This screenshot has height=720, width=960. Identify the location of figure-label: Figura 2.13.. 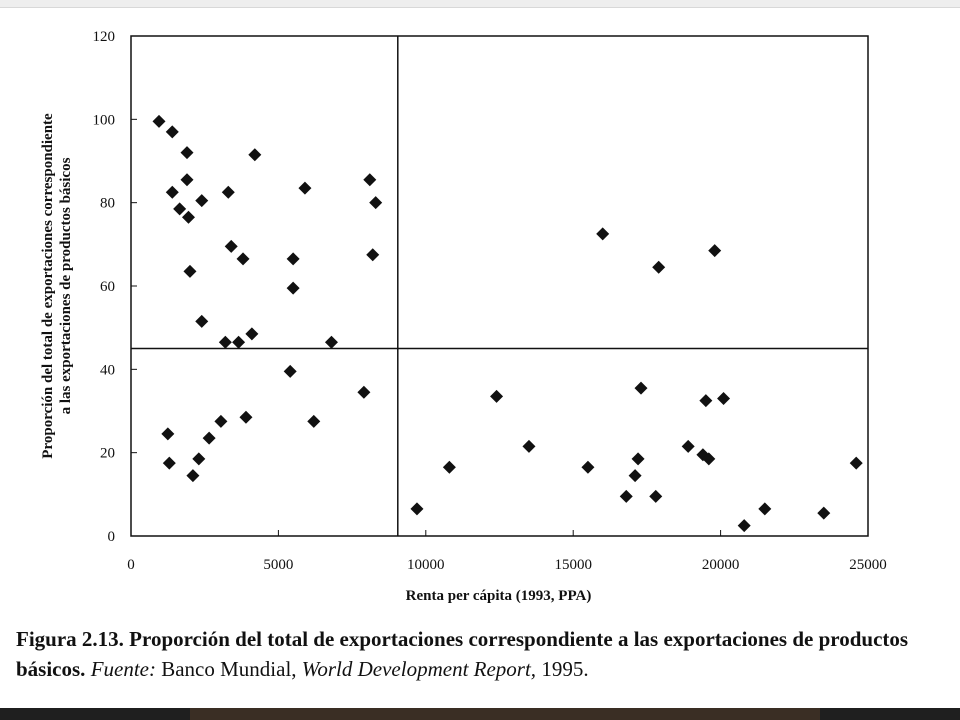
(70, 639).